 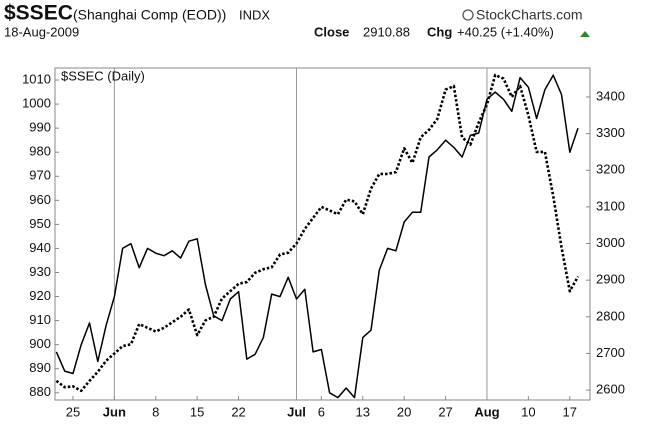 What do you see at coordinates (40, 295) in the screenshot?
I see `y-tick-label: 920` at bounding box center [40, 295].